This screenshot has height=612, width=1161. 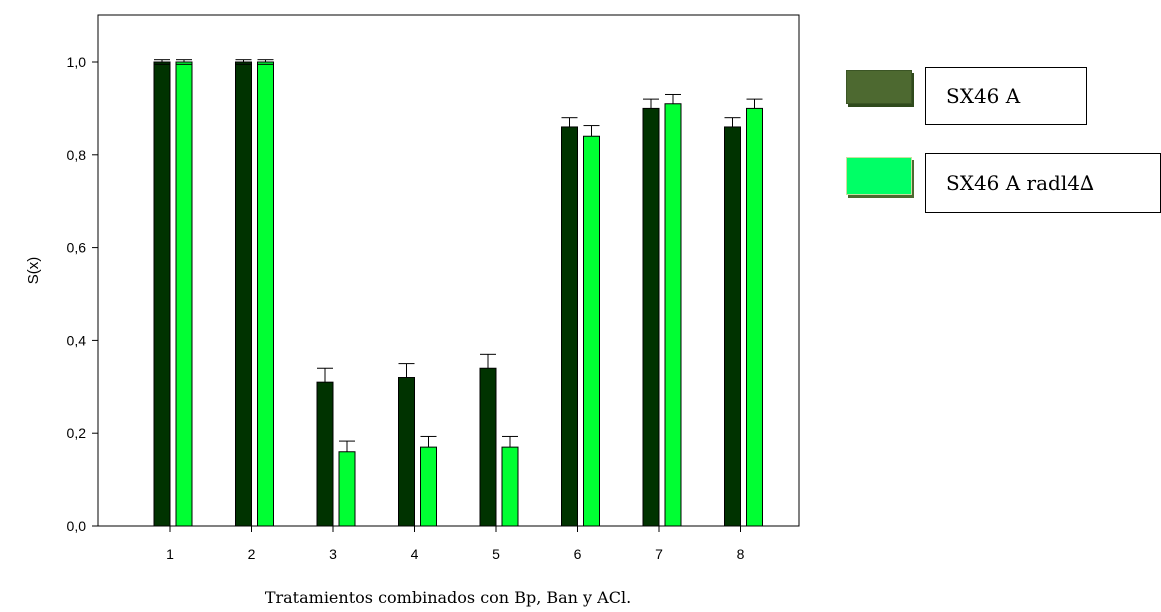 I want to click on x-tick-label: 3, so click(x=333, y=554).